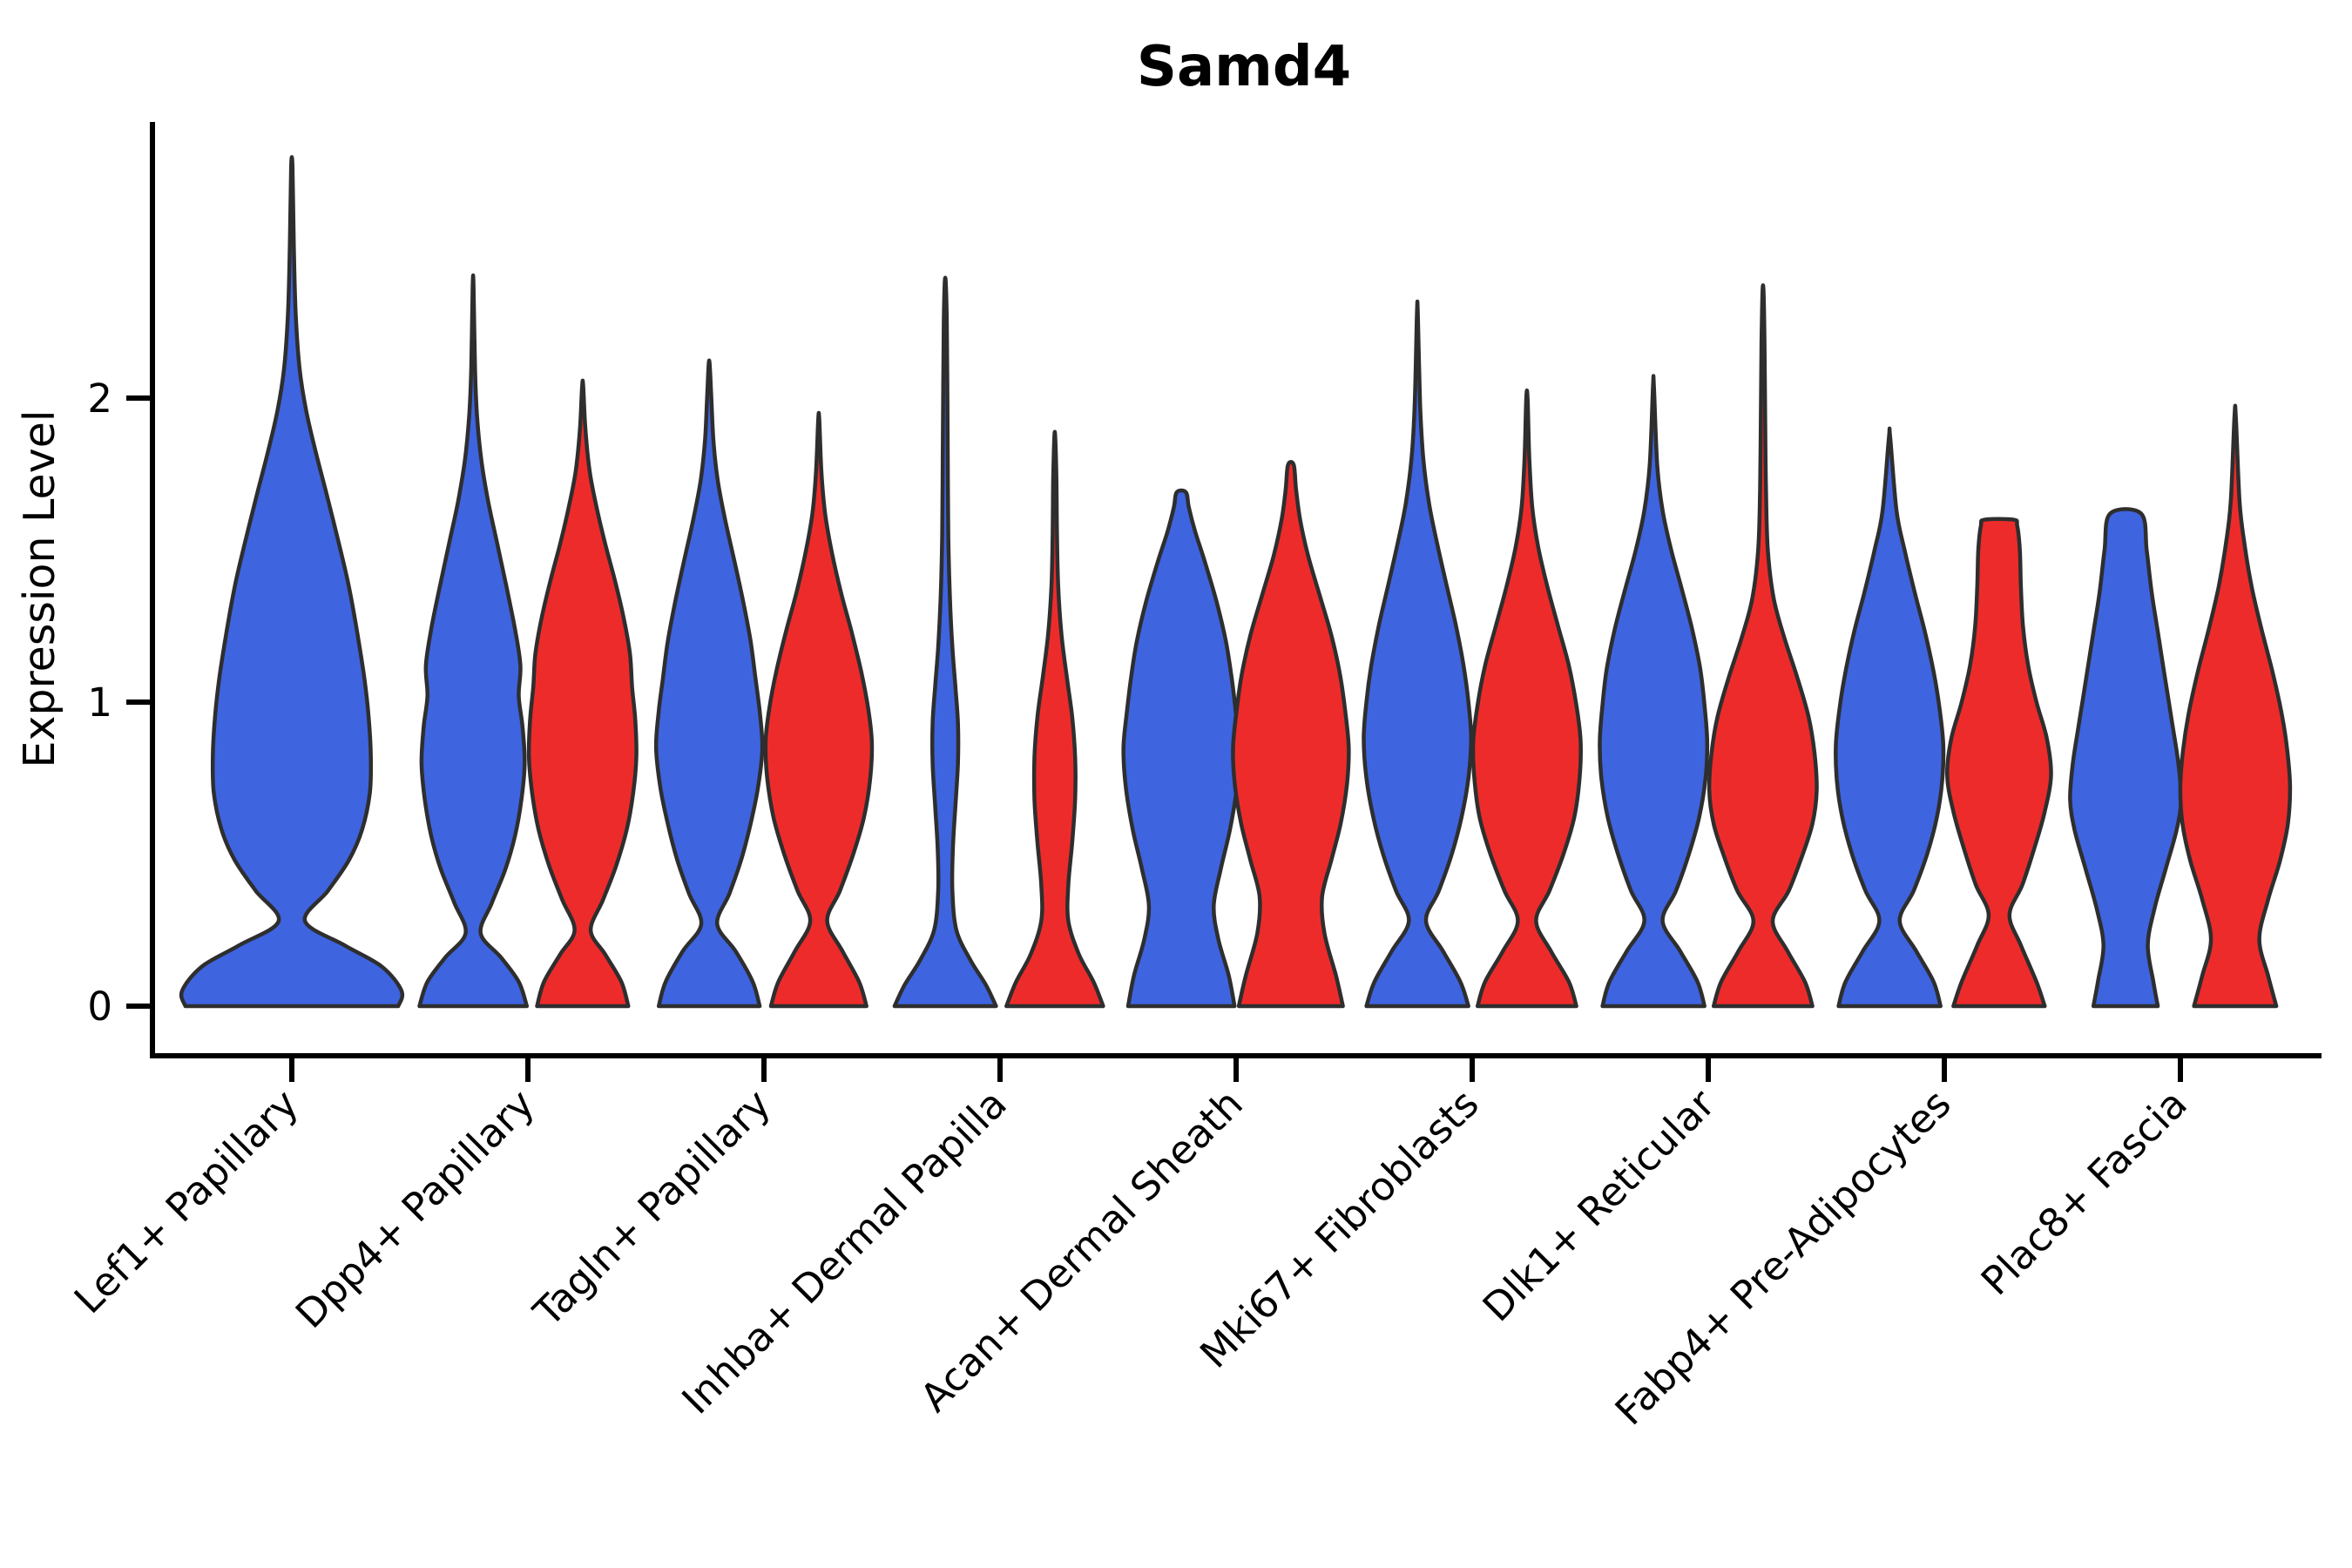 This screenshot has height=1568, width=2352. What do you see at coordinates (1244, 67) in the screenshot?
I see `chart-title: Samd4` at bounding box center [1244, 67].